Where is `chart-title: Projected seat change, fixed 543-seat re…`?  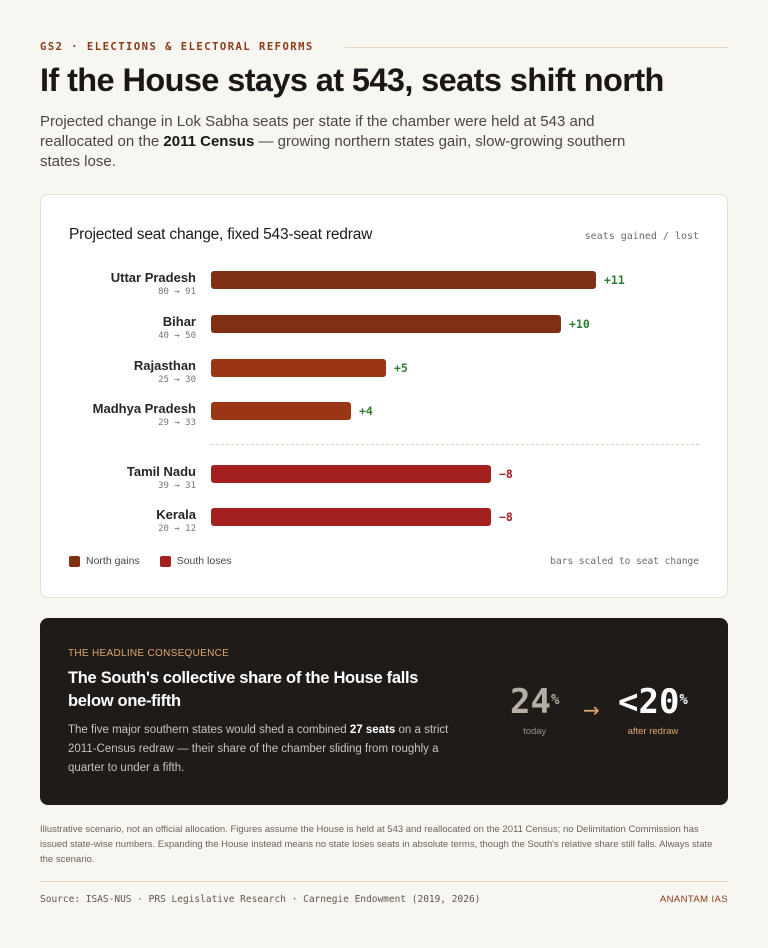
chart-title: Projected seat change, fixed 543-seat re… is located at coordinates (221, 234).